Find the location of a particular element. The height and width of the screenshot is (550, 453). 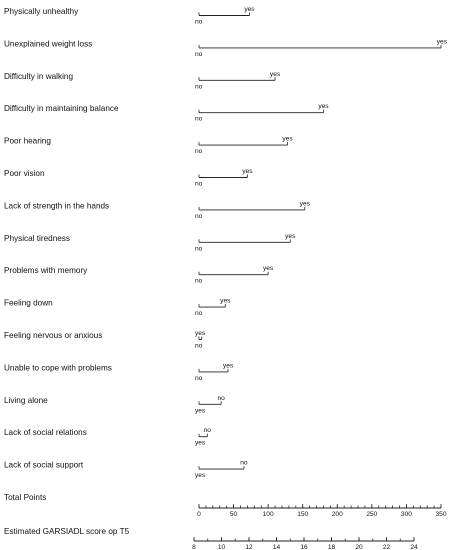

predictor-row: Poor hearing no yes is located at coordinates (148, 146).